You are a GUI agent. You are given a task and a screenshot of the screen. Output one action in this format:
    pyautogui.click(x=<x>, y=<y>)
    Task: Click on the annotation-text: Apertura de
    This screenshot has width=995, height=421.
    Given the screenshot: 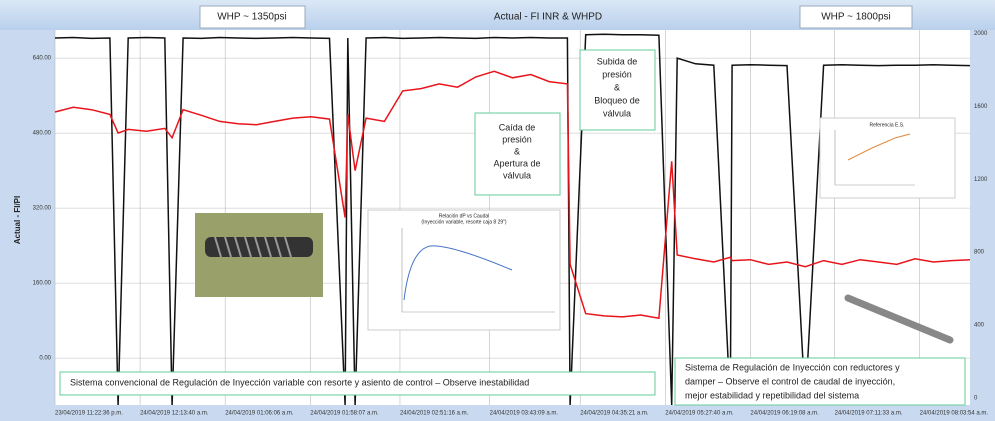 What is the action you would take?
    pyautogui.click(x=516, y=163)
    